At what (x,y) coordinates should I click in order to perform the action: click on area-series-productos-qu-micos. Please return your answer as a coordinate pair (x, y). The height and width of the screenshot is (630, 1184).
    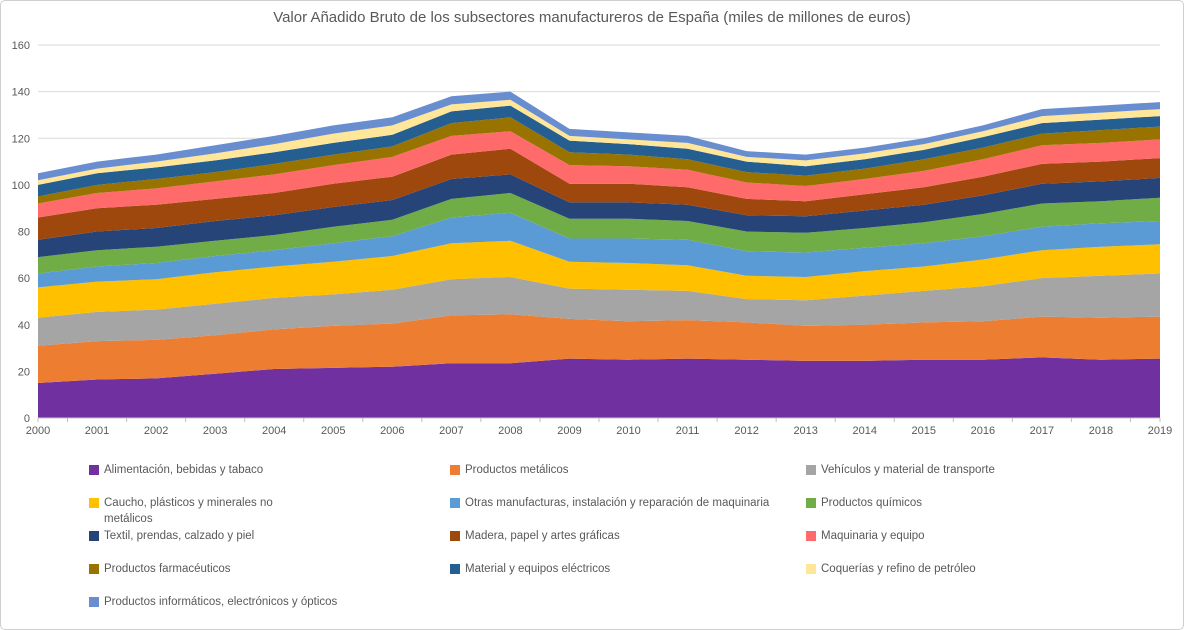
    Looking at the image, I should click on (599, 233).